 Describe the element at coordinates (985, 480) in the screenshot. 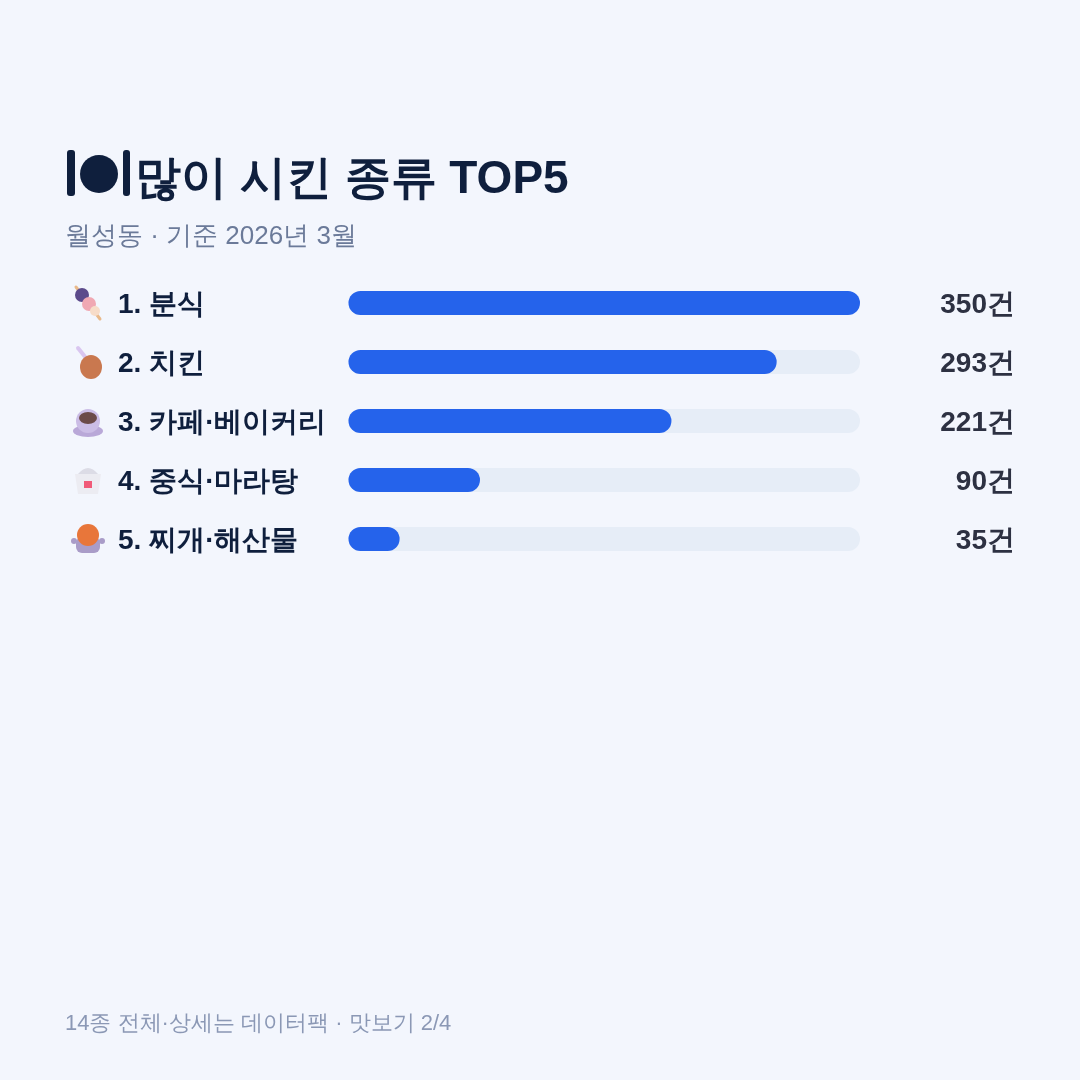

I see `data-label: 90건` at that location.